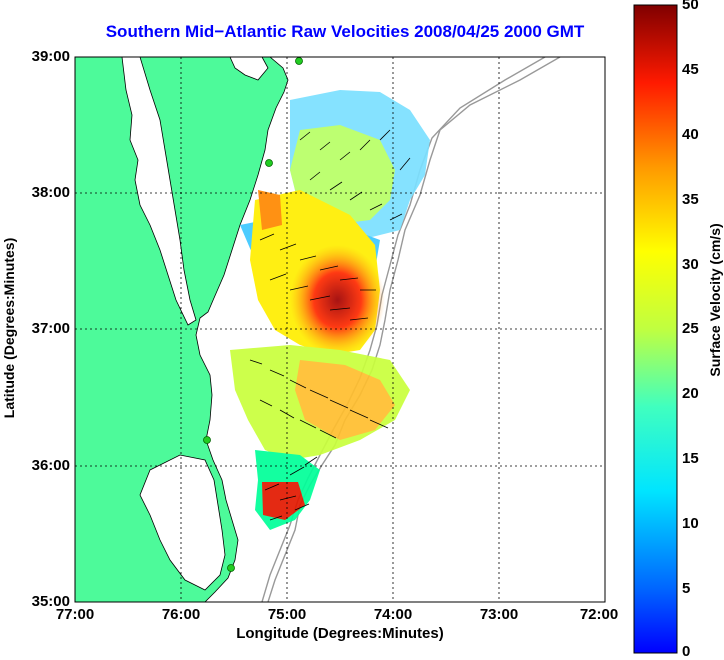 This screenshot has height=660, width=724. Describe the element at coordinates (50, 56) in the screenshot. I see `y-tick-label: 39:00` at that location.